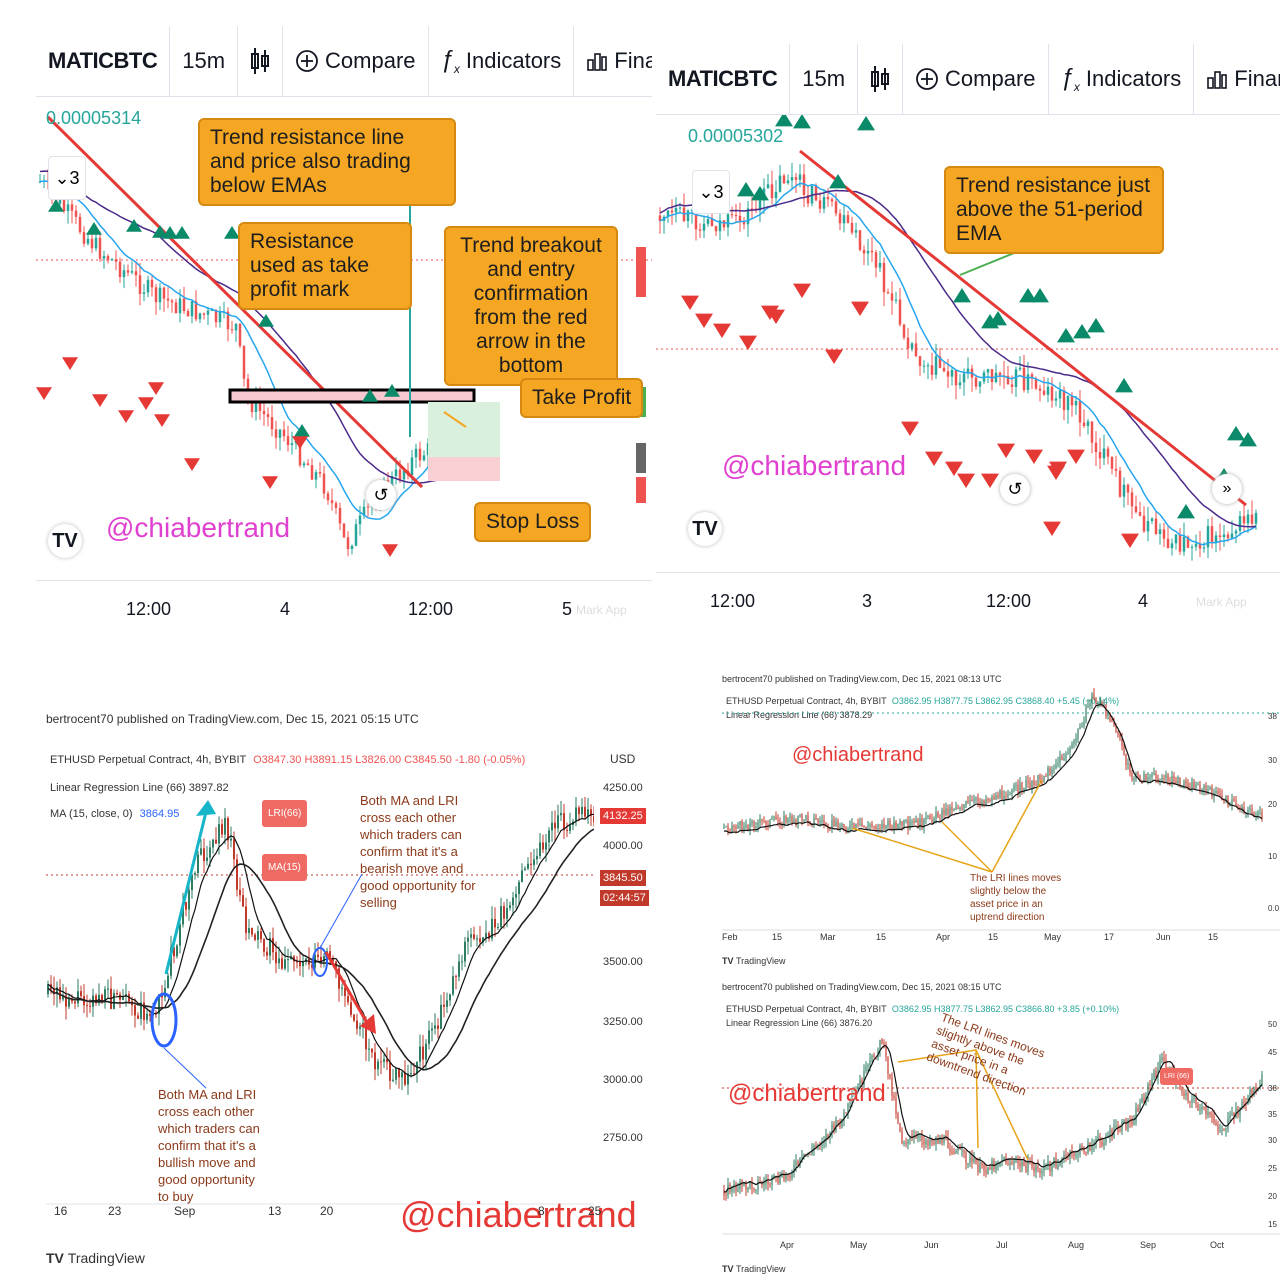 The image size is (1280, 1280). Describe the element at coordinates (1070, 79) in the screenshot. I see `function-icon: ƒx` at that location.